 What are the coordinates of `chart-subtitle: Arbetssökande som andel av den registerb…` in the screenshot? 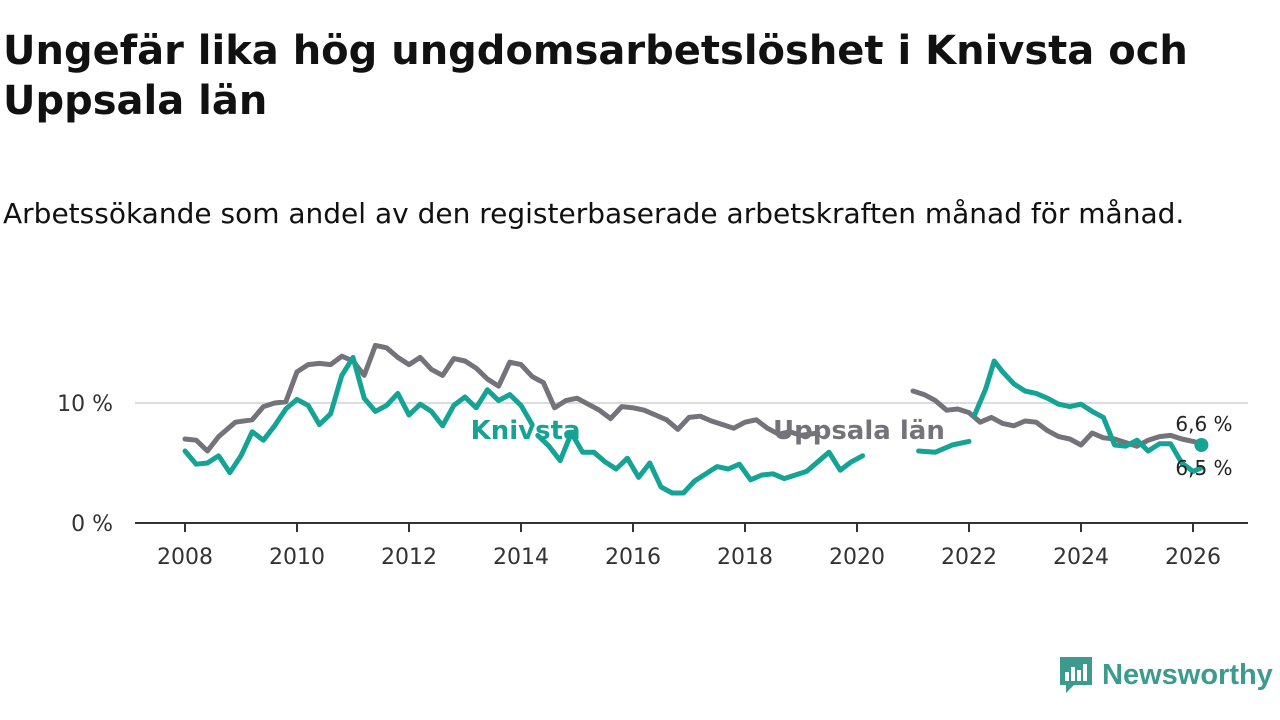 It's located at (594, 213).